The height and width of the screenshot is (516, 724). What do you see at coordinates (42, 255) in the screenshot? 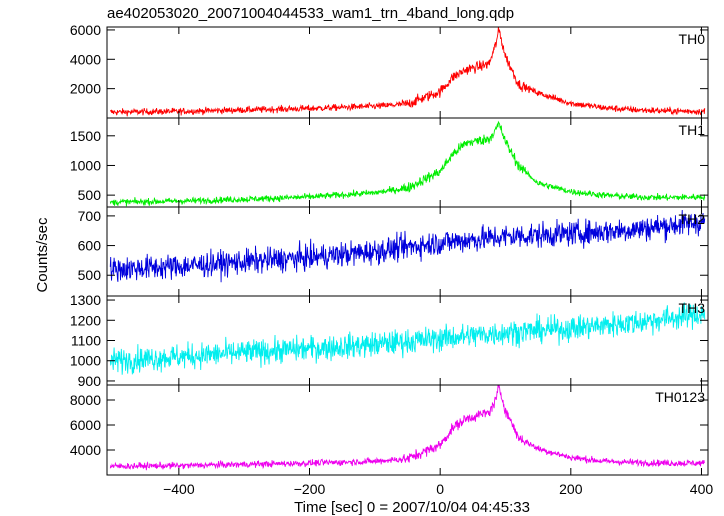
I see `y-axis-label: Counts/sec` at bounding box center [42, 255].